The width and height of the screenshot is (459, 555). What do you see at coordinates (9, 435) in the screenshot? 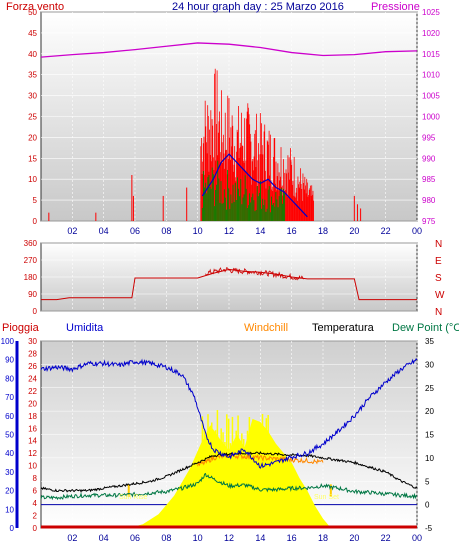
I see `y-tick-label-humidity: 50` at bounding box center [9, 435].